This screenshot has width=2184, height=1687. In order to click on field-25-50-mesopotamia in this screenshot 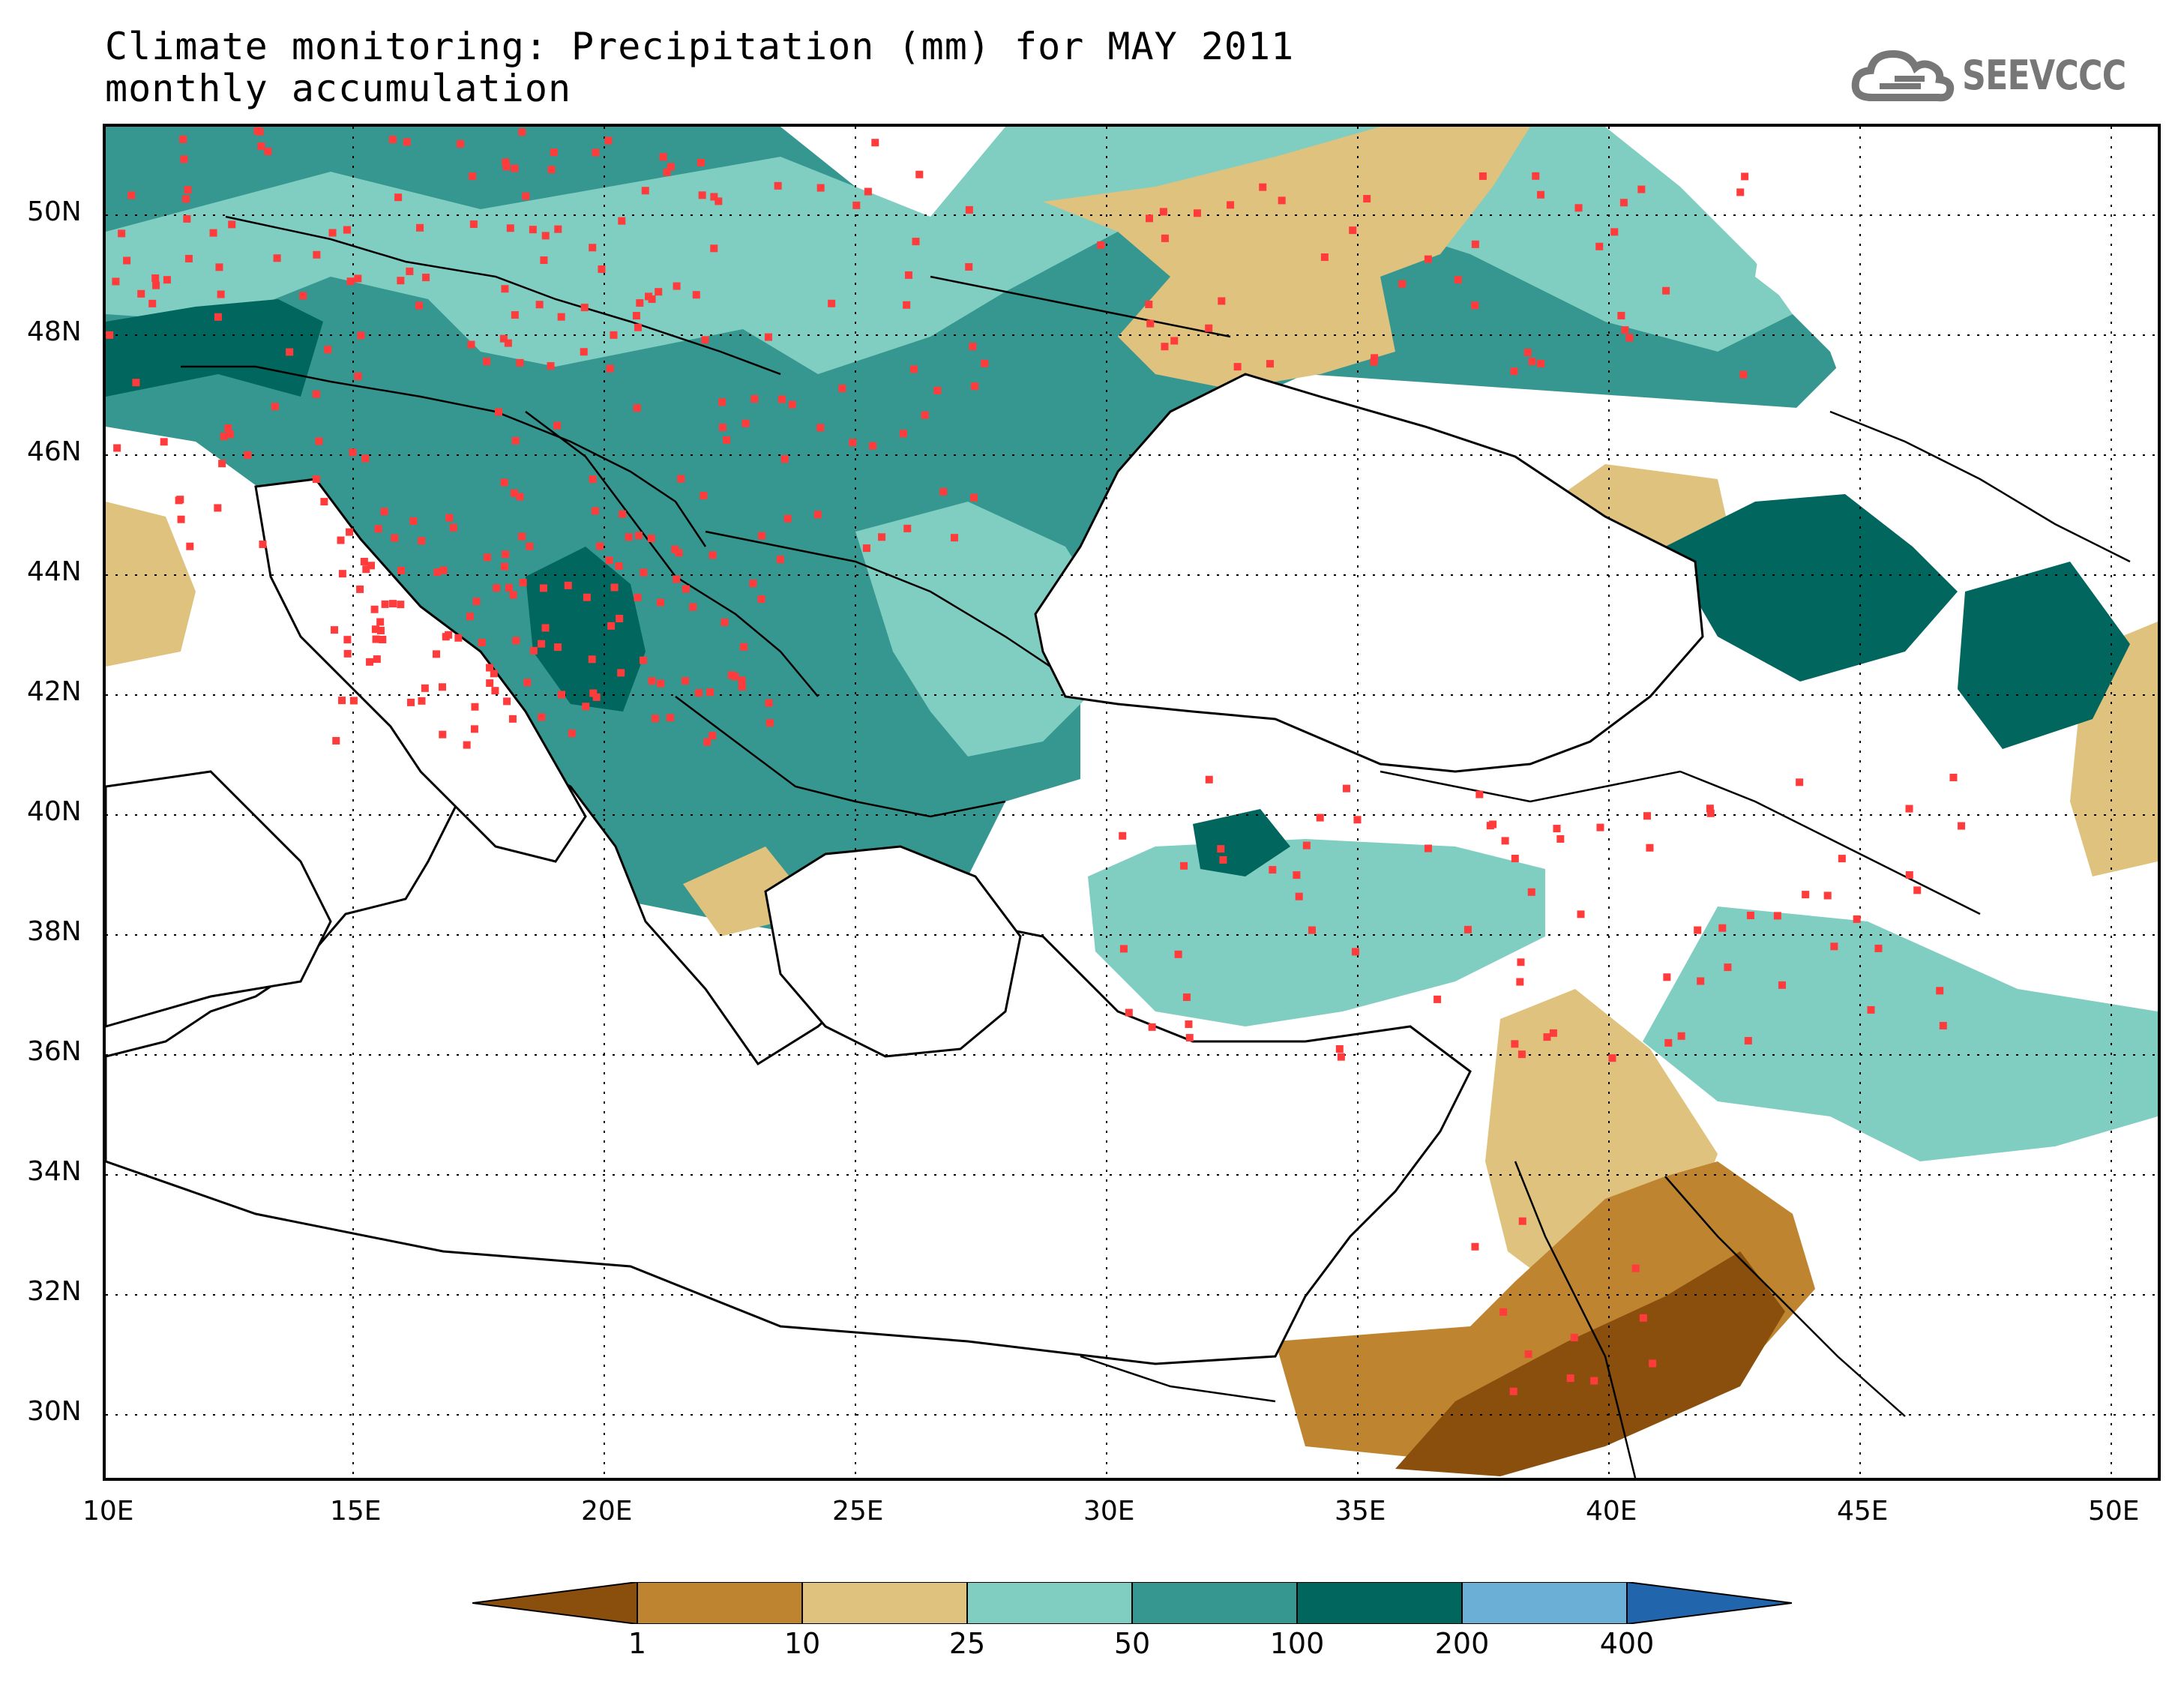, I will do `click(1900, 1033)`.